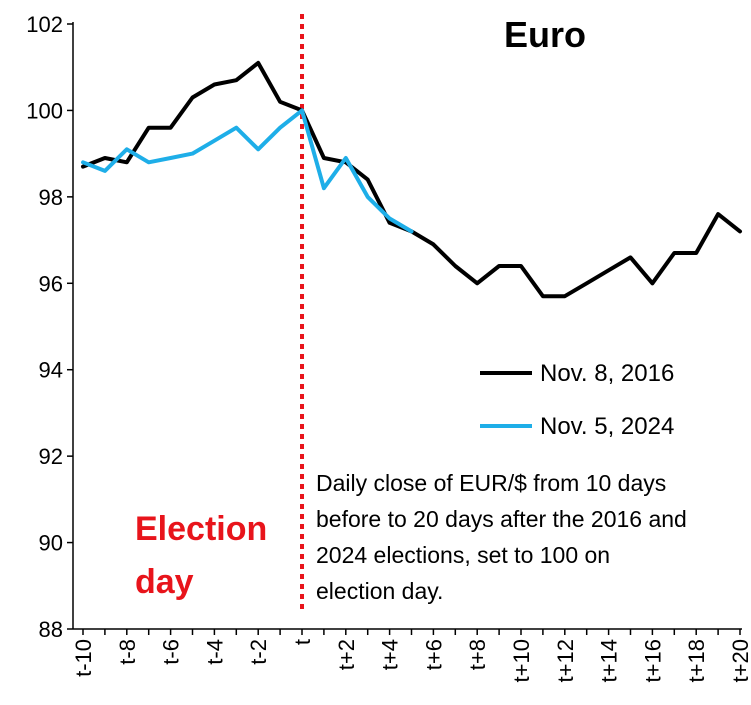 The width and height of the screenshot is (751, 705). I want to click on annotation-line-4: election day., so click(379, 591).